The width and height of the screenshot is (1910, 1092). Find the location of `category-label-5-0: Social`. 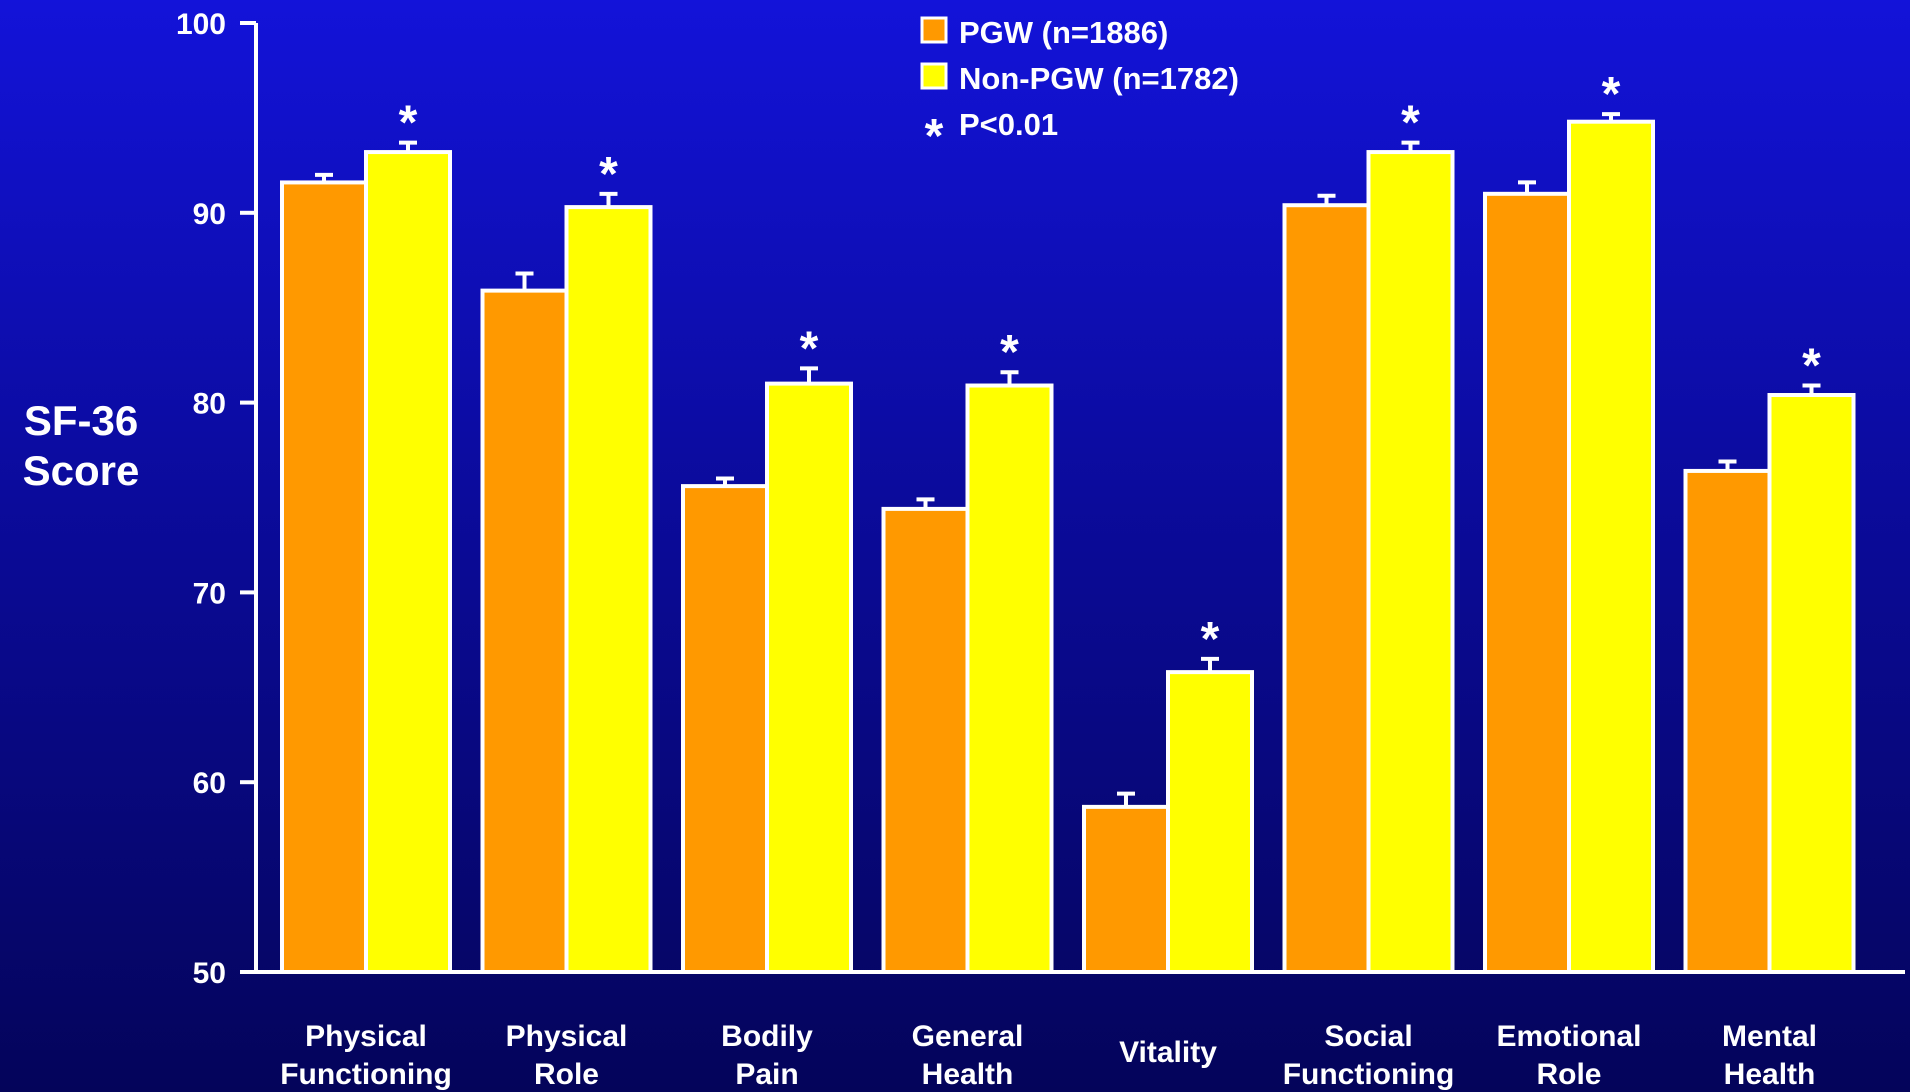

category-label-5-0: Social is located at coordinates (1368, 1036).